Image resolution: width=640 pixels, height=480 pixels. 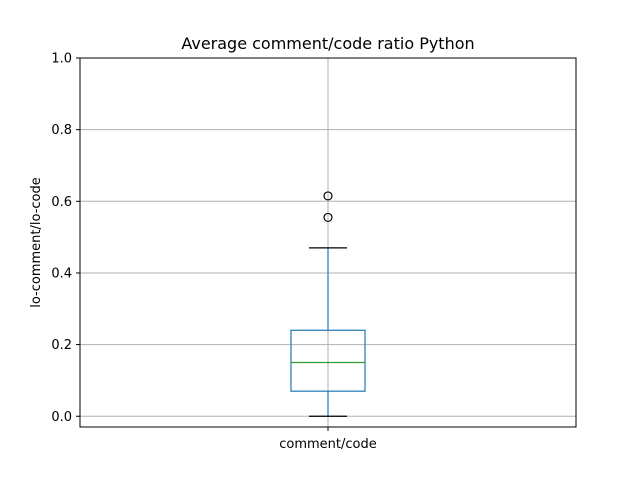 What do you see at coordinates (61, 130) in the screenshot?
I see `y-tick-label: 0.8` at bounding box center [61, 130].